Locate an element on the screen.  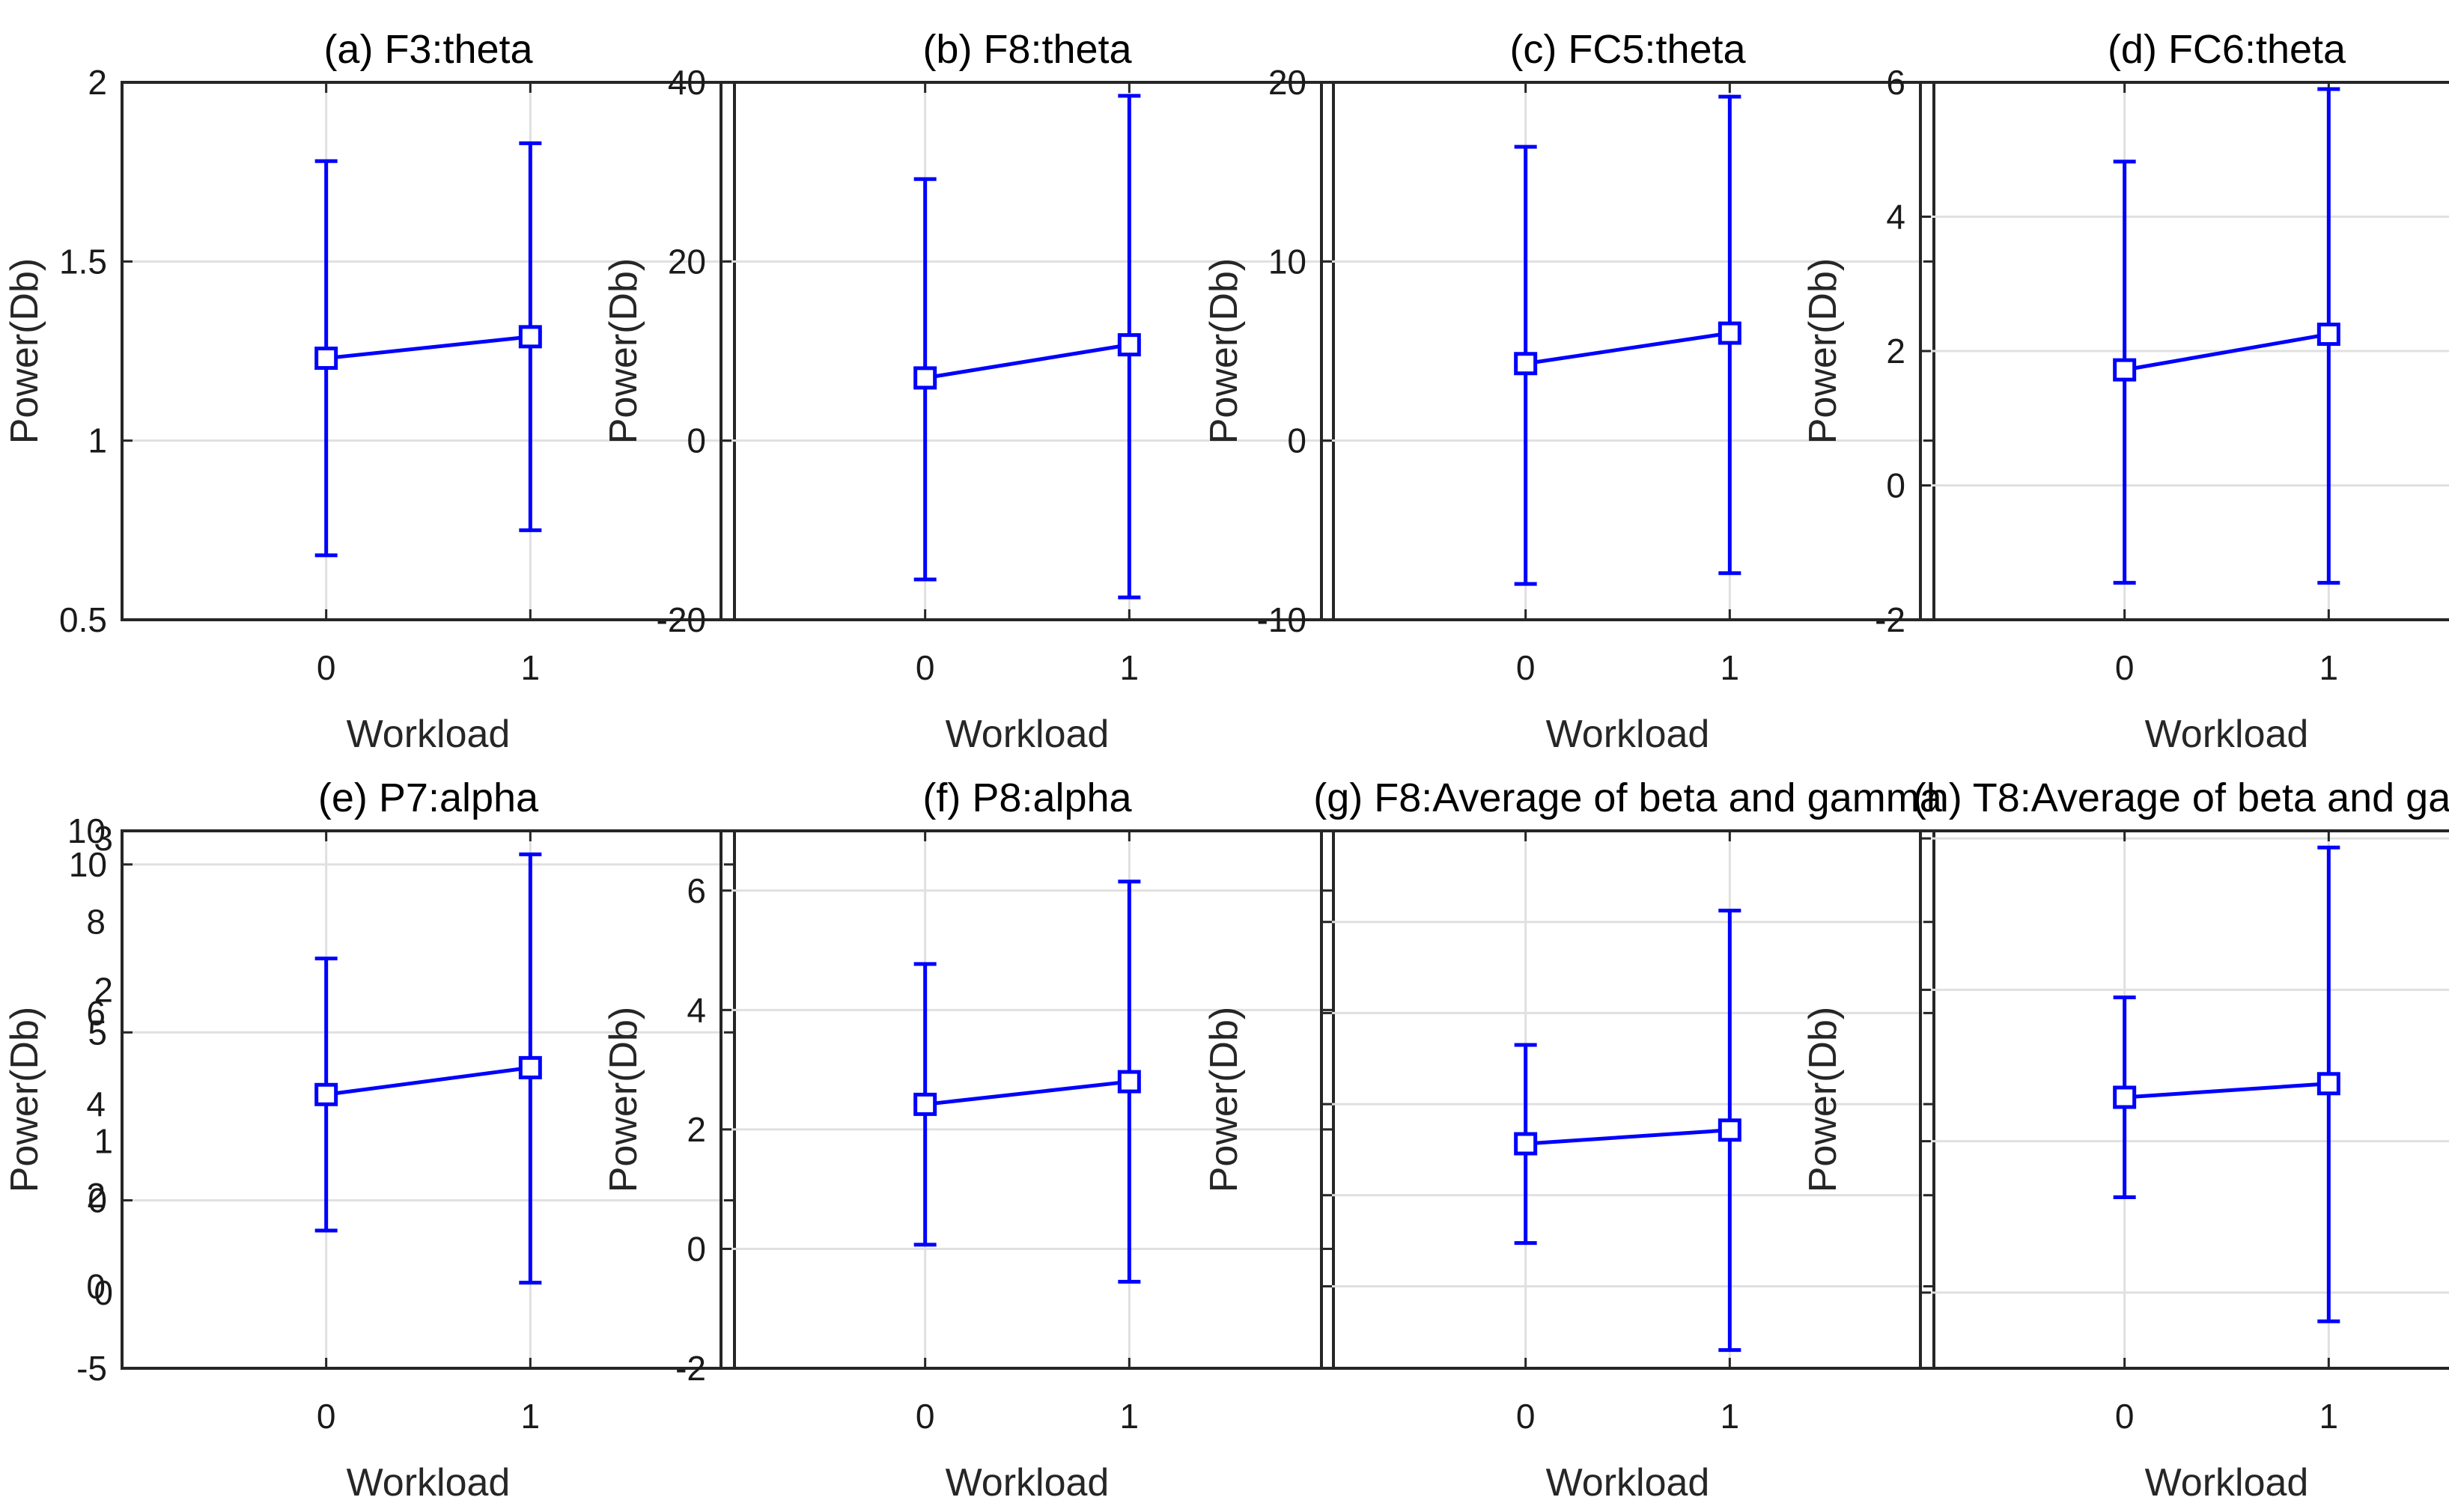
y-tick-label: -10 is located at coordinates (1281, 619).